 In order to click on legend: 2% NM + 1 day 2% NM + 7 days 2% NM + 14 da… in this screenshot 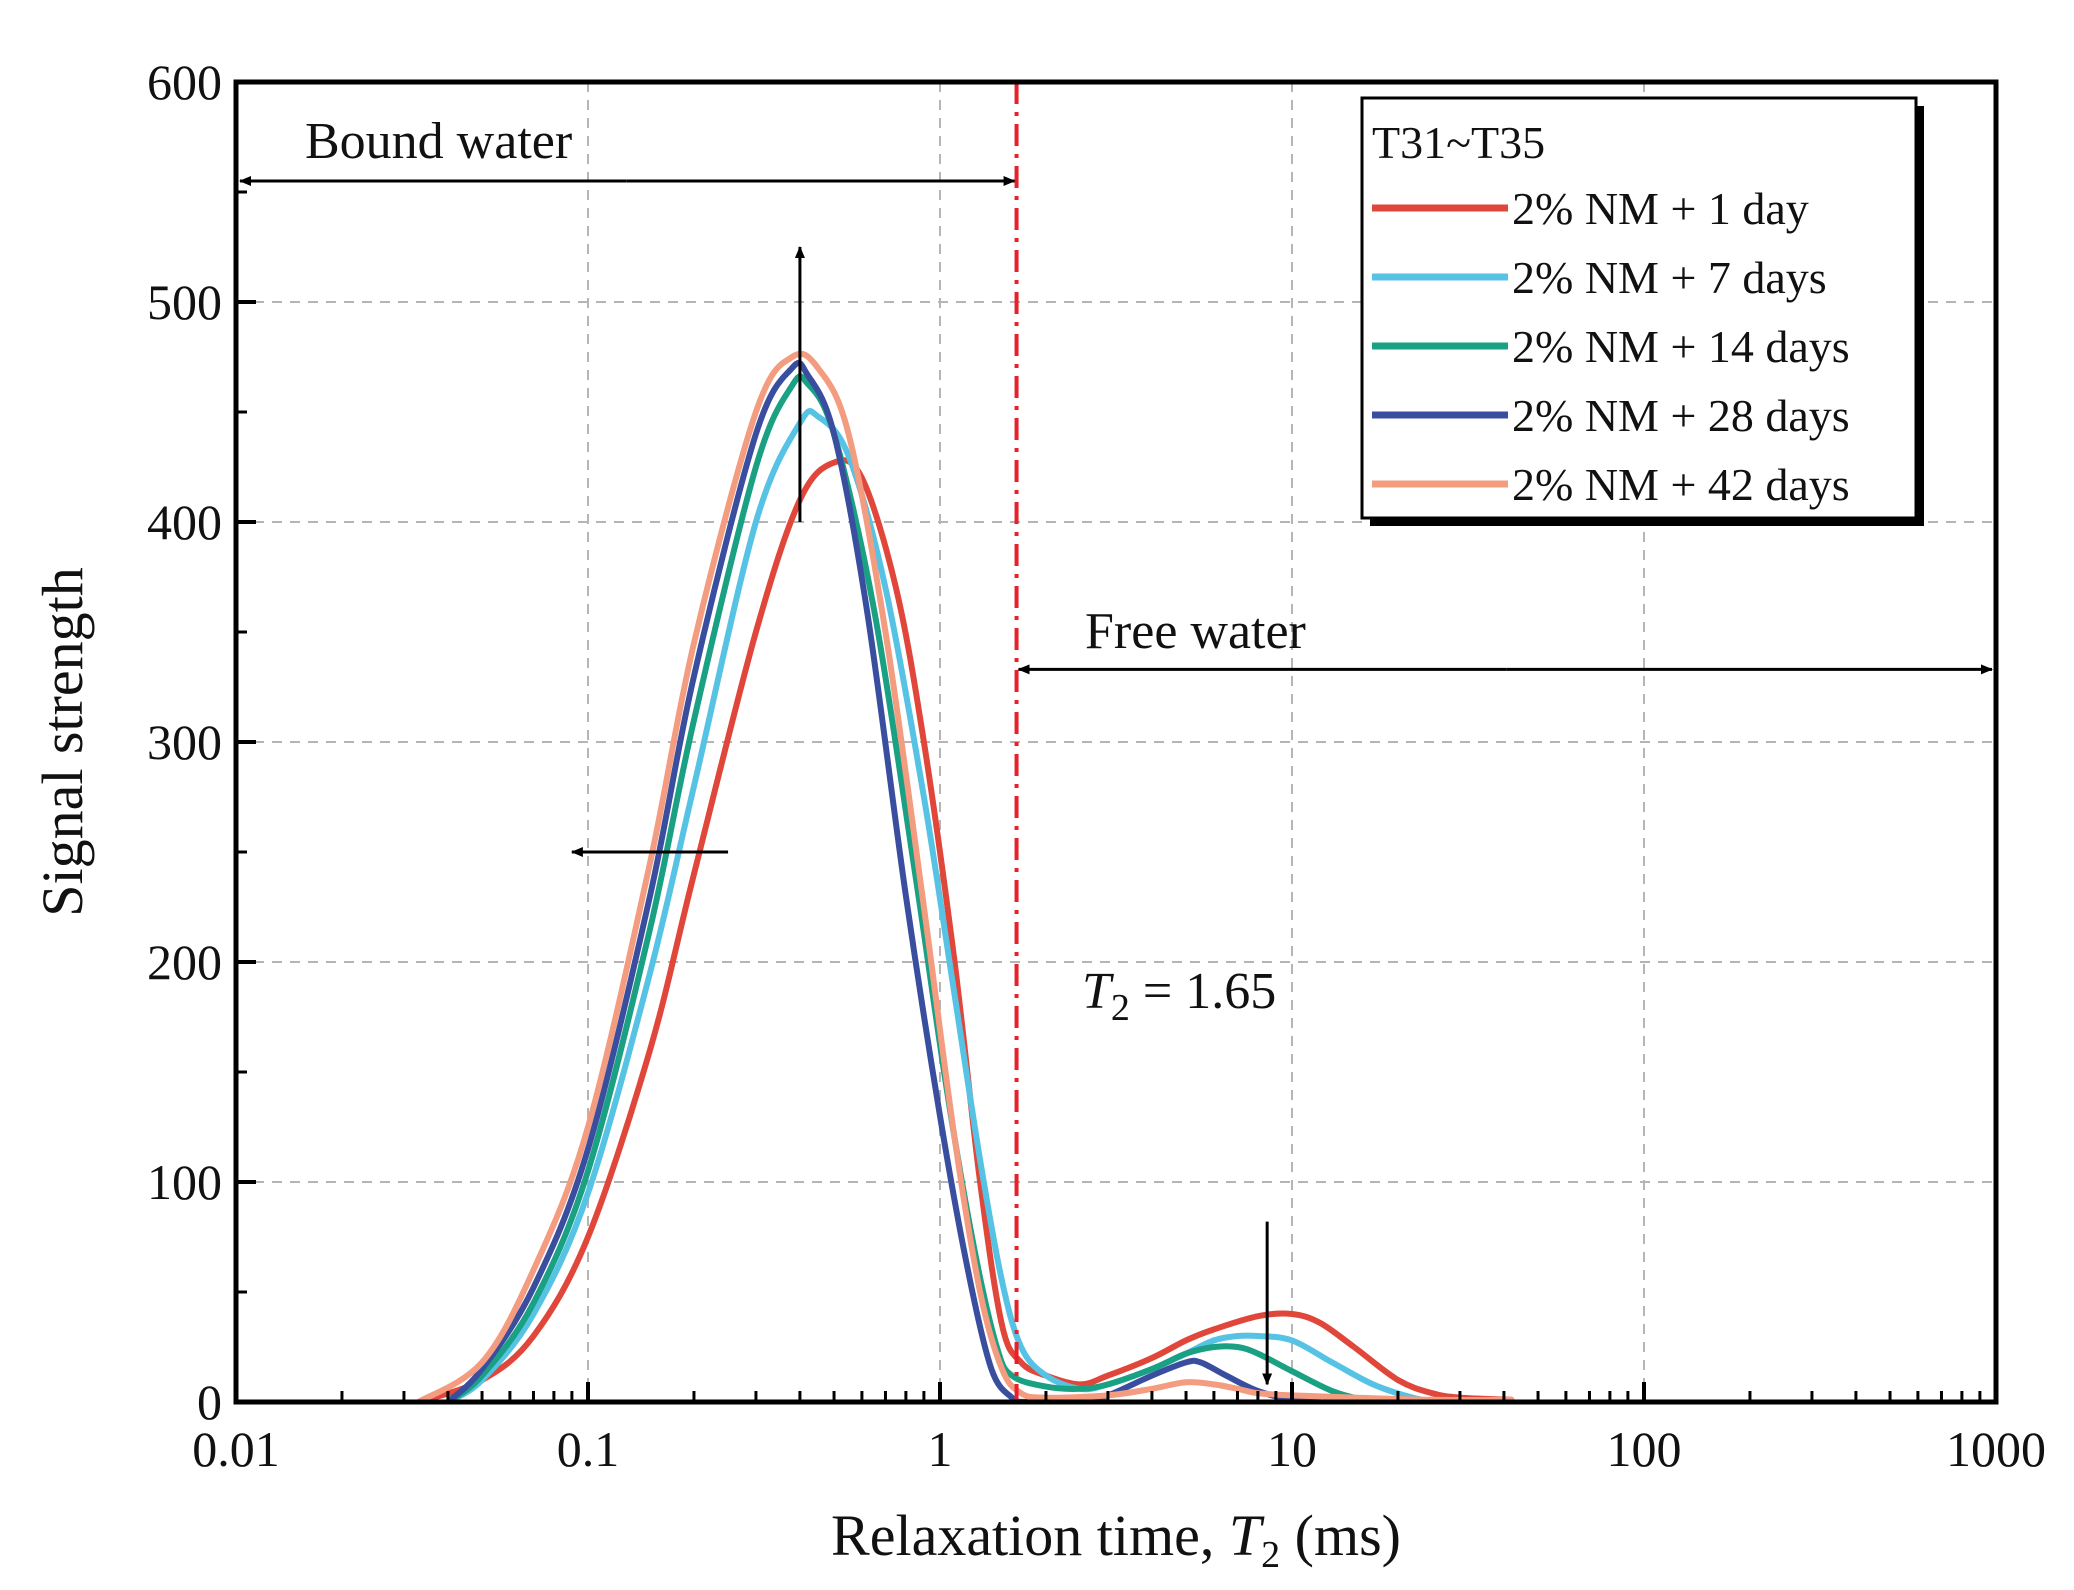, I will do `click(1642, 311)`.